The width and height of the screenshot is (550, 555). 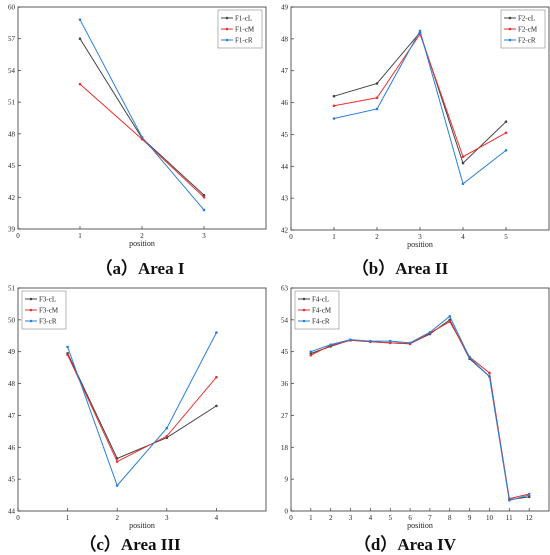 I want to click on y-tick-label: 57, so click(x=12, y=39).